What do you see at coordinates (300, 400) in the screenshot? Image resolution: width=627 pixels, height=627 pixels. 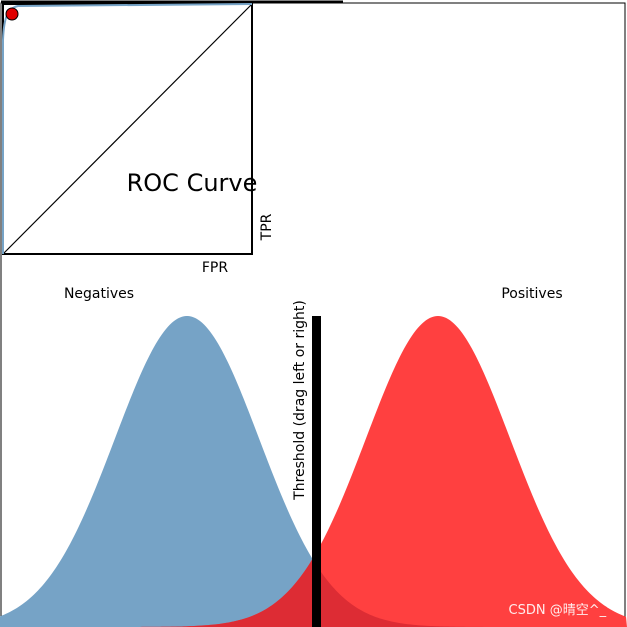 I see `threshold-label: Threshold (drag left or right)` at bounding box center [300, 400].